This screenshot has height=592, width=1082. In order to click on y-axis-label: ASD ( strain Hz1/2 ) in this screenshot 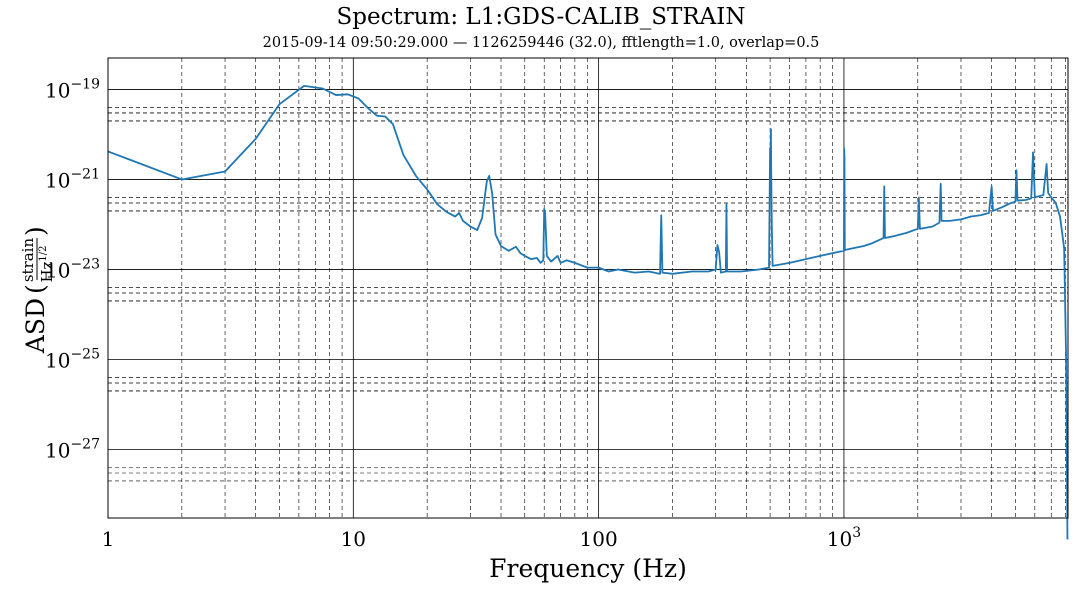, I will do `click(37, 290)`.